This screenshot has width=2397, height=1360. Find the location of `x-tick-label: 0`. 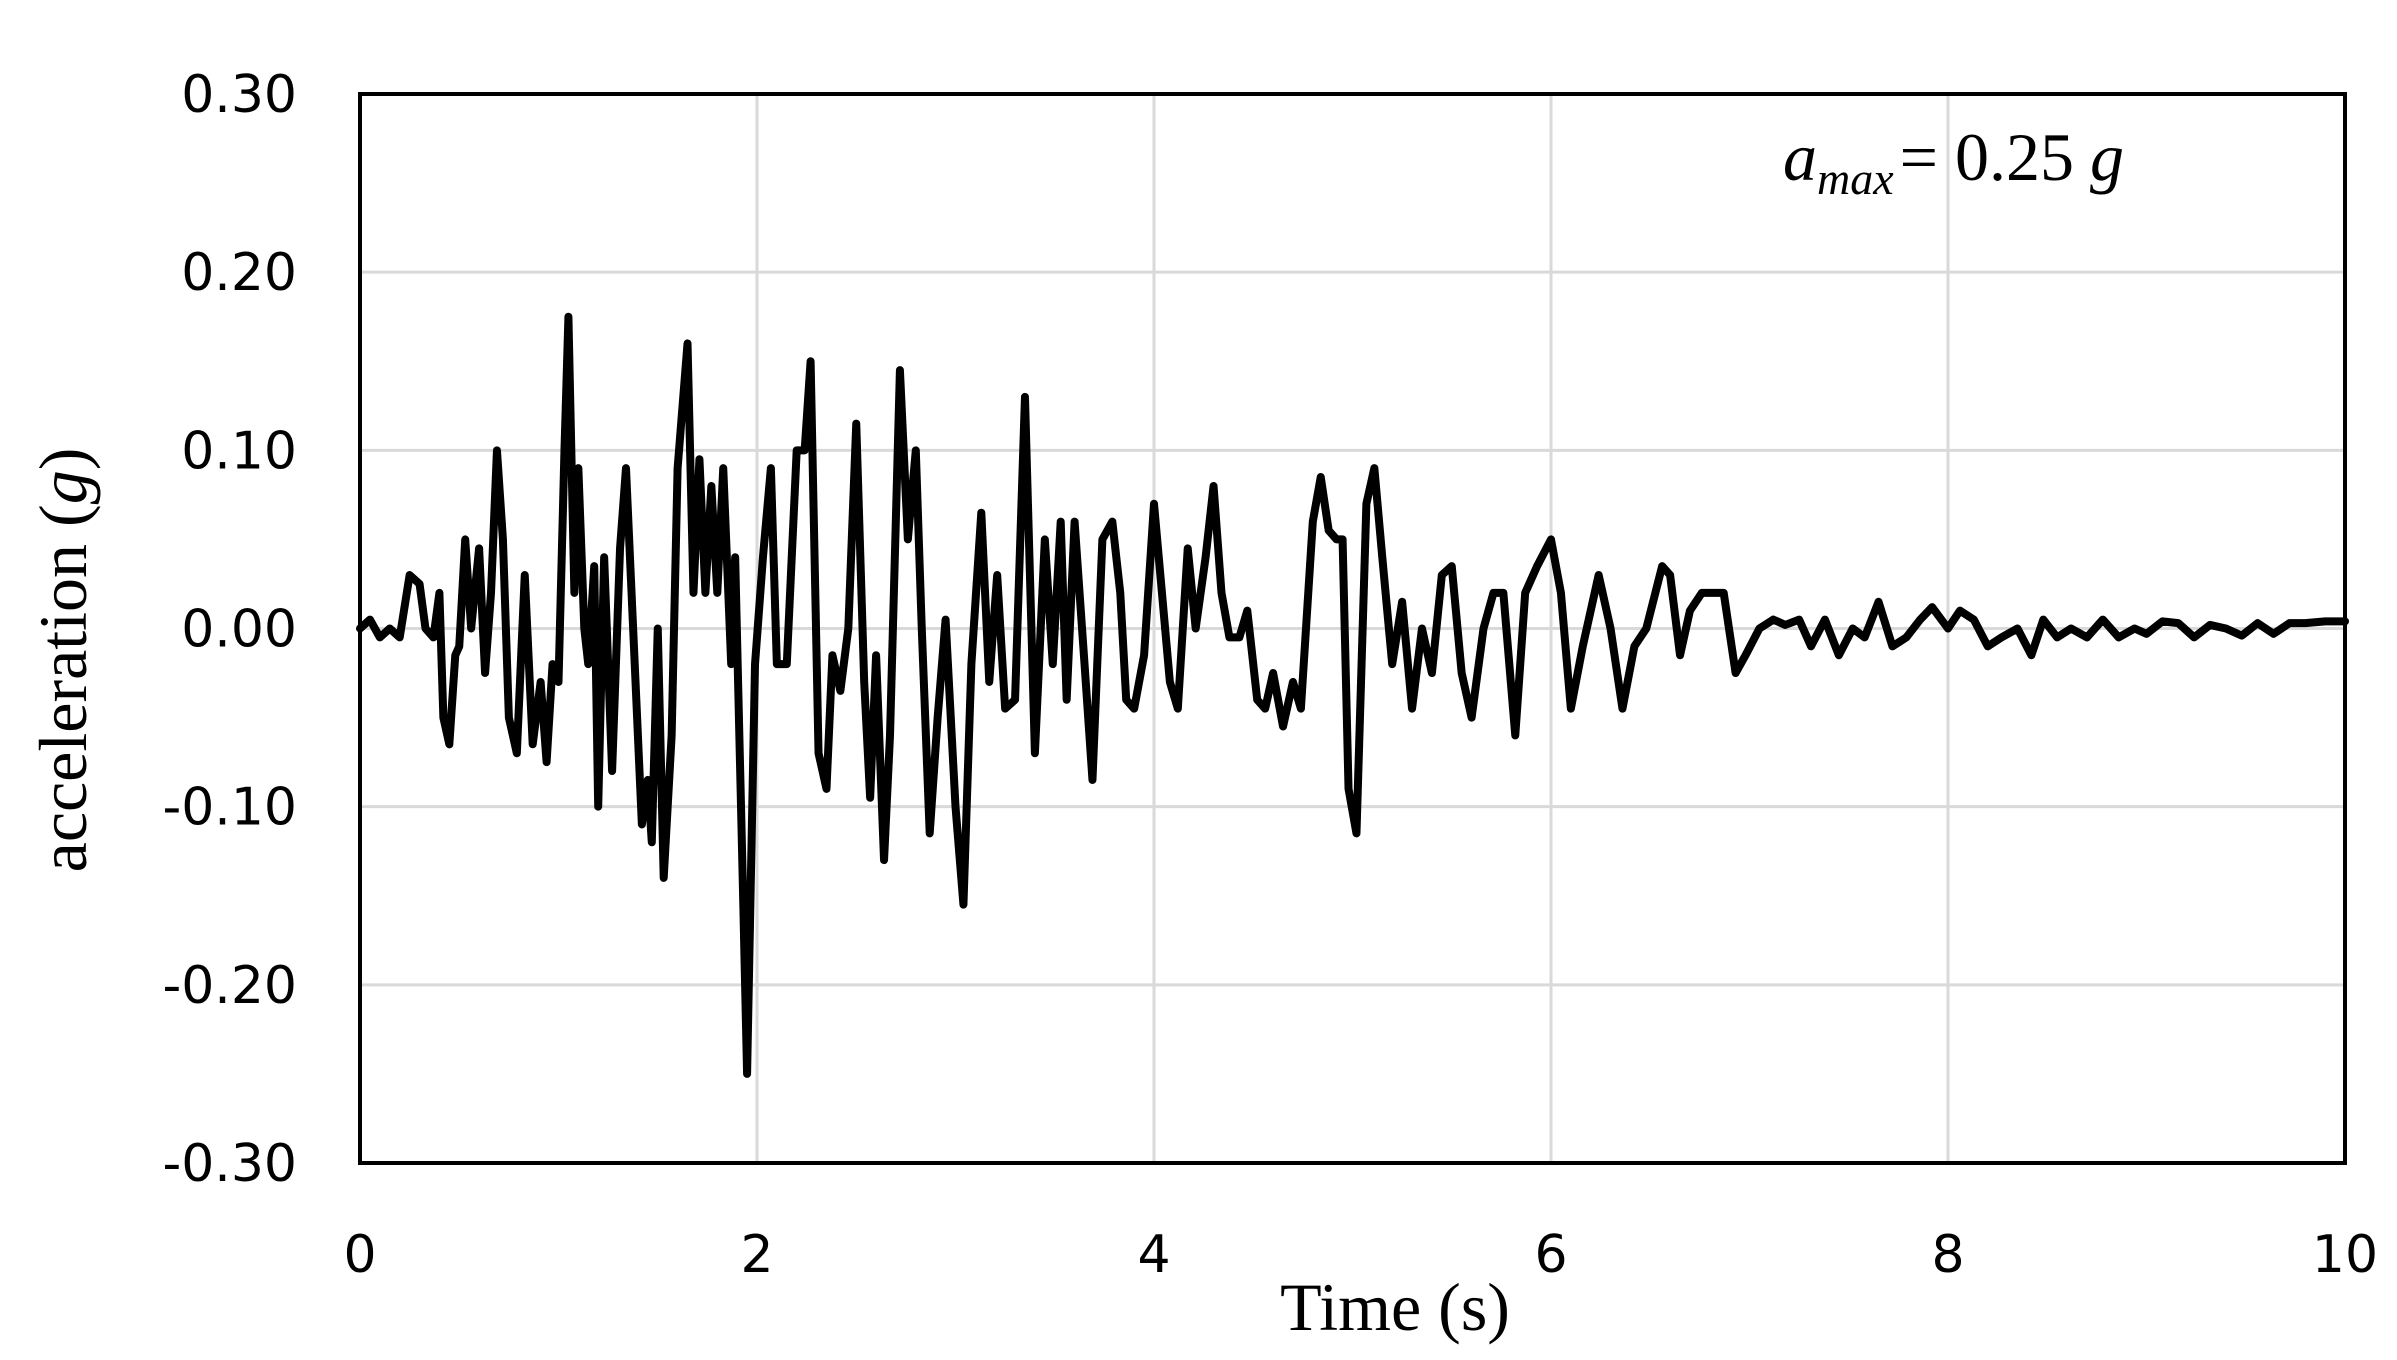

x-tick-label: 0 is located at coordinates (359, 1255).